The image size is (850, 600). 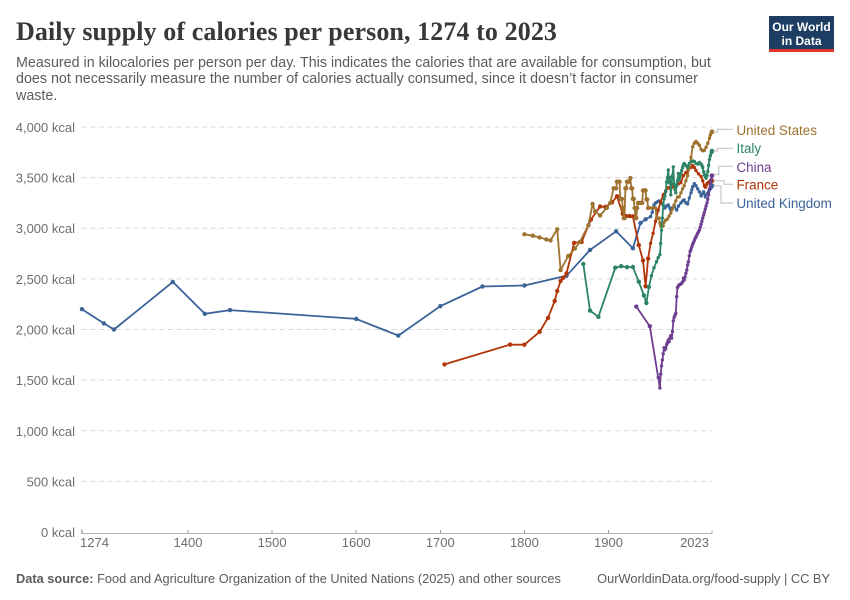 I want to click on svg-text: 2023, so click(x=694, y=542).